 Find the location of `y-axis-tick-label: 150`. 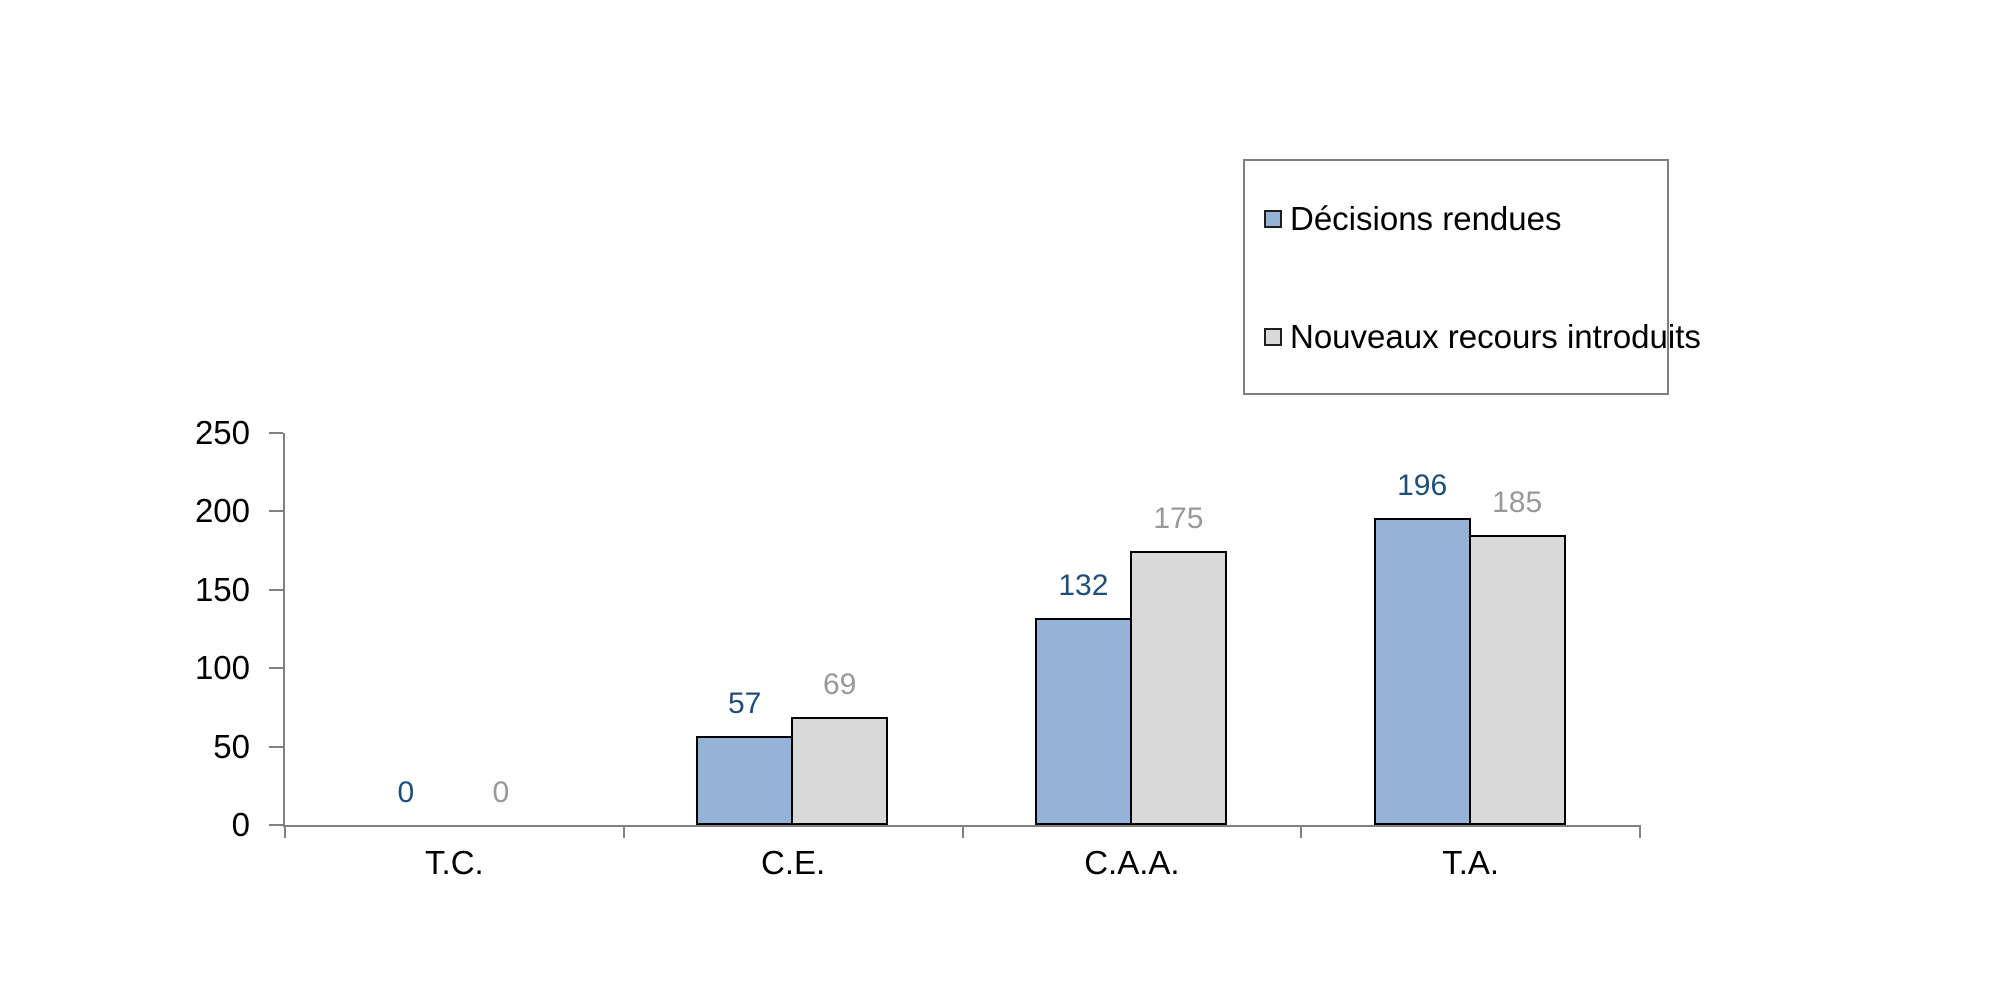

y-axis-tick-label: 150 is located at coordinates (222, 589).